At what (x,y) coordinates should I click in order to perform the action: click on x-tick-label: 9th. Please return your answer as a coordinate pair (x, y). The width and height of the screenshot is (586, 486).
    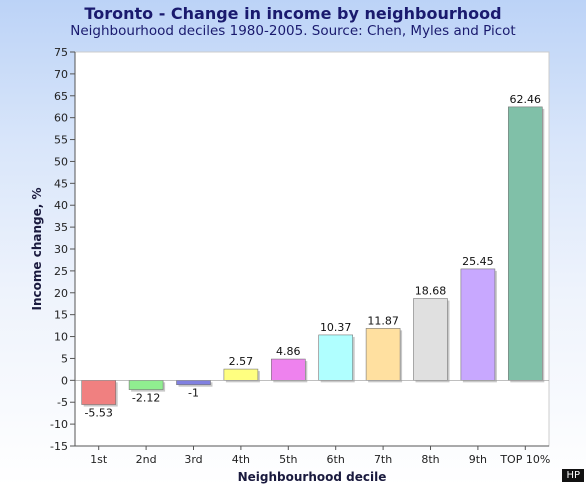
    Looking at the image, I should click on (478, 459).